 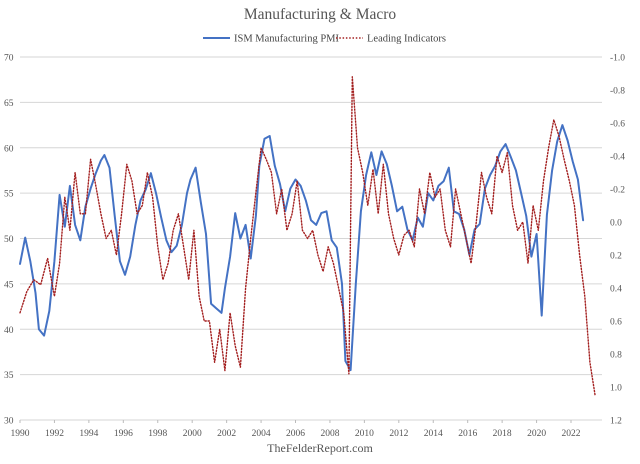 I want to click on x-tick-label: 2022, so click(x=571, y=434).